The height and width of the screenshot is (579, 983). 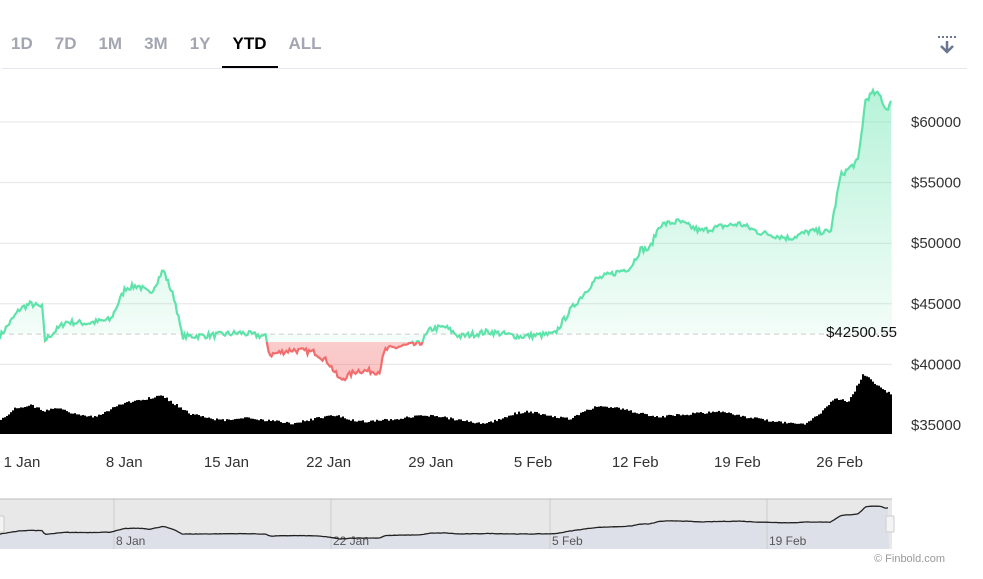 What do you see at coordinates (890, 524) in the screenshot?
I see `navigator-handle-right` at bounding box center [890, 524].